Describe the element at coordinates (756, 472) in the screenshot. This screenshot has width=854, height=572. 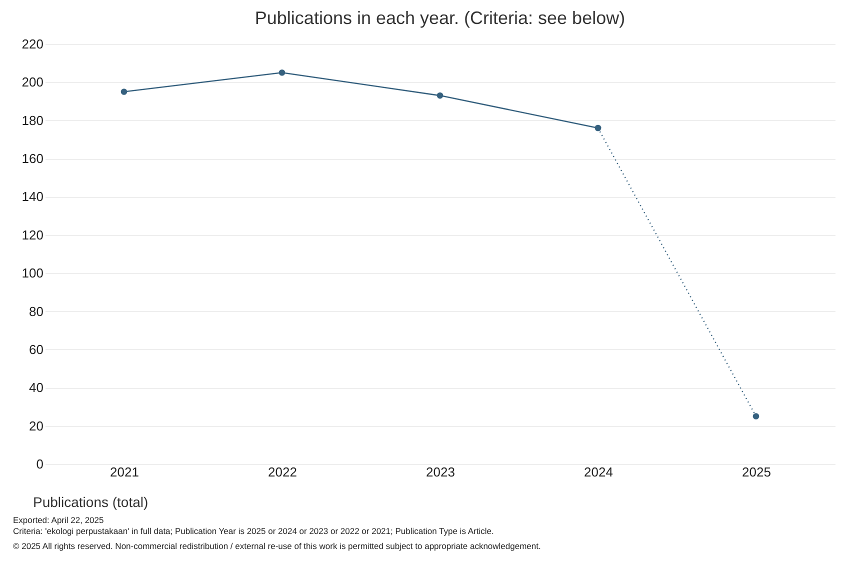
I see `x-tick-label: 2025` at that location.